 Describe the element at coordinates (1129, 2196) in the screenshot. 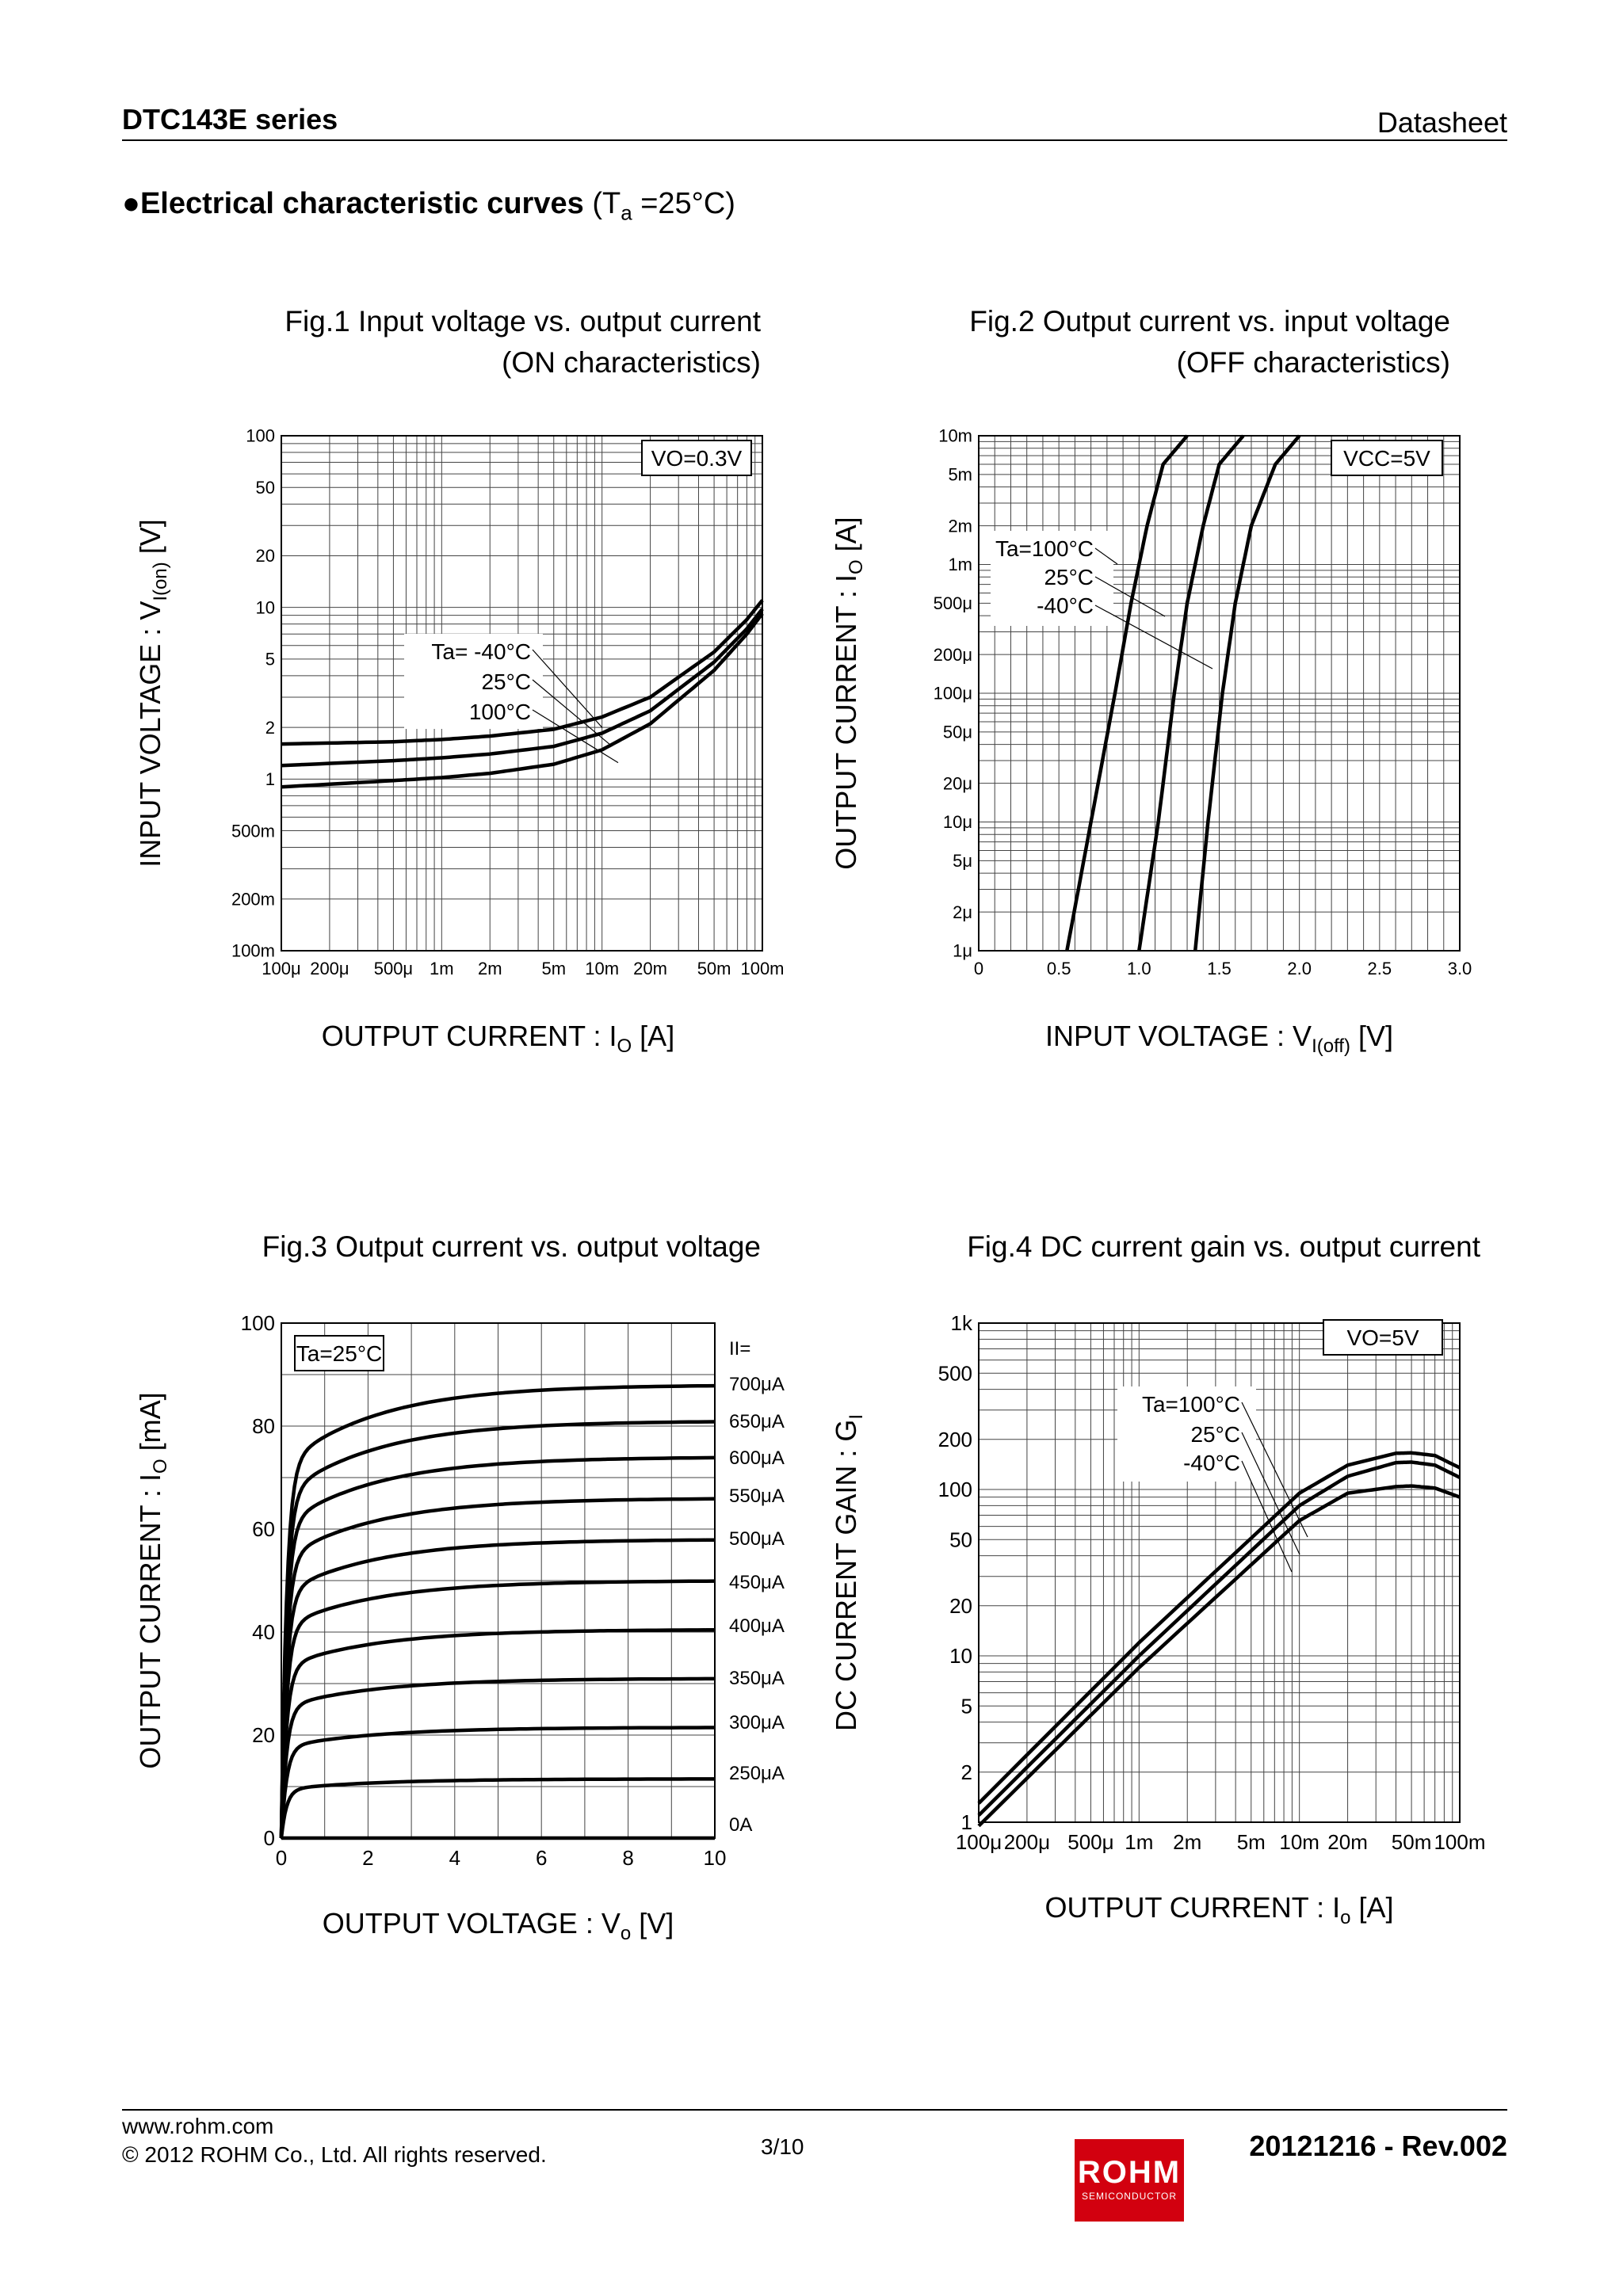

I see `logo-sub: SEMICONDUCTOR` at that location.